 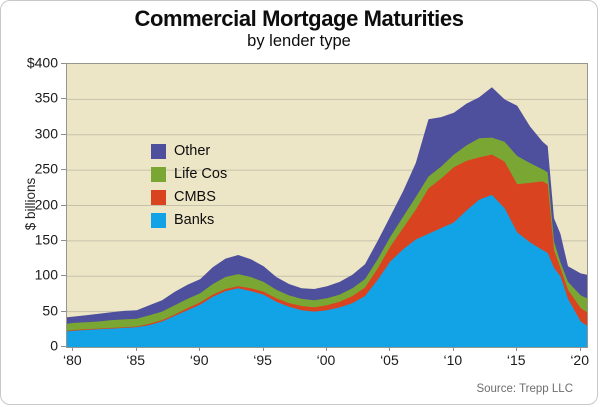 I want to click on y-tick-label: 200, so click(x=46, y=204).